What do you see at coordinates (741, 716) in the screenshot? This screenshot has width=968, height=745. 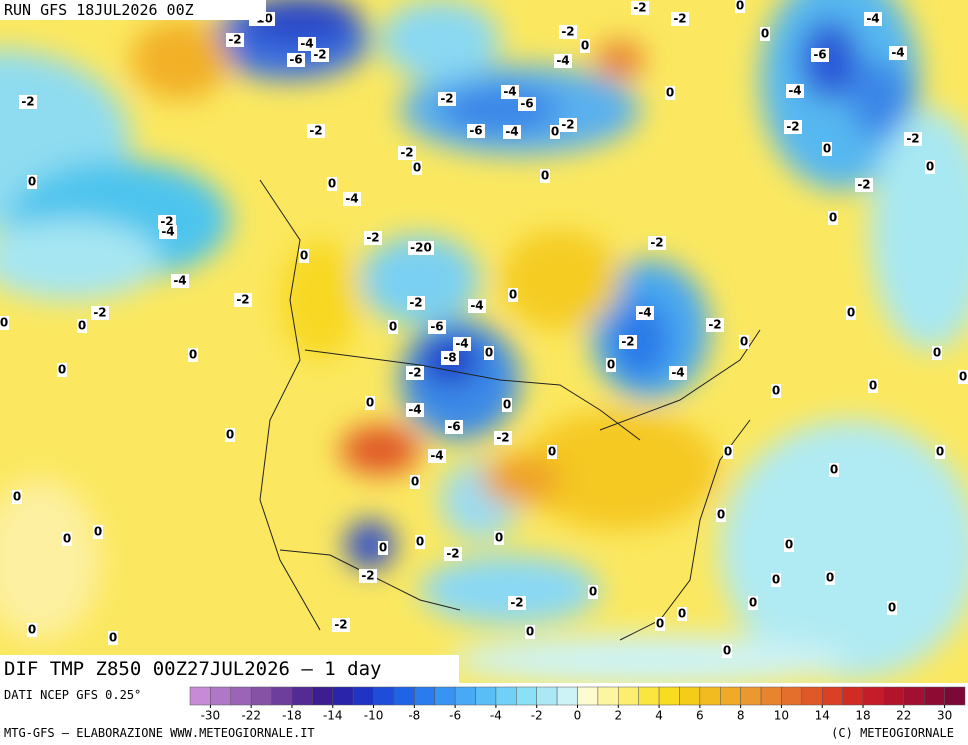 I see `colorbar-tick-label: 8` at bounding box center [741, 716].